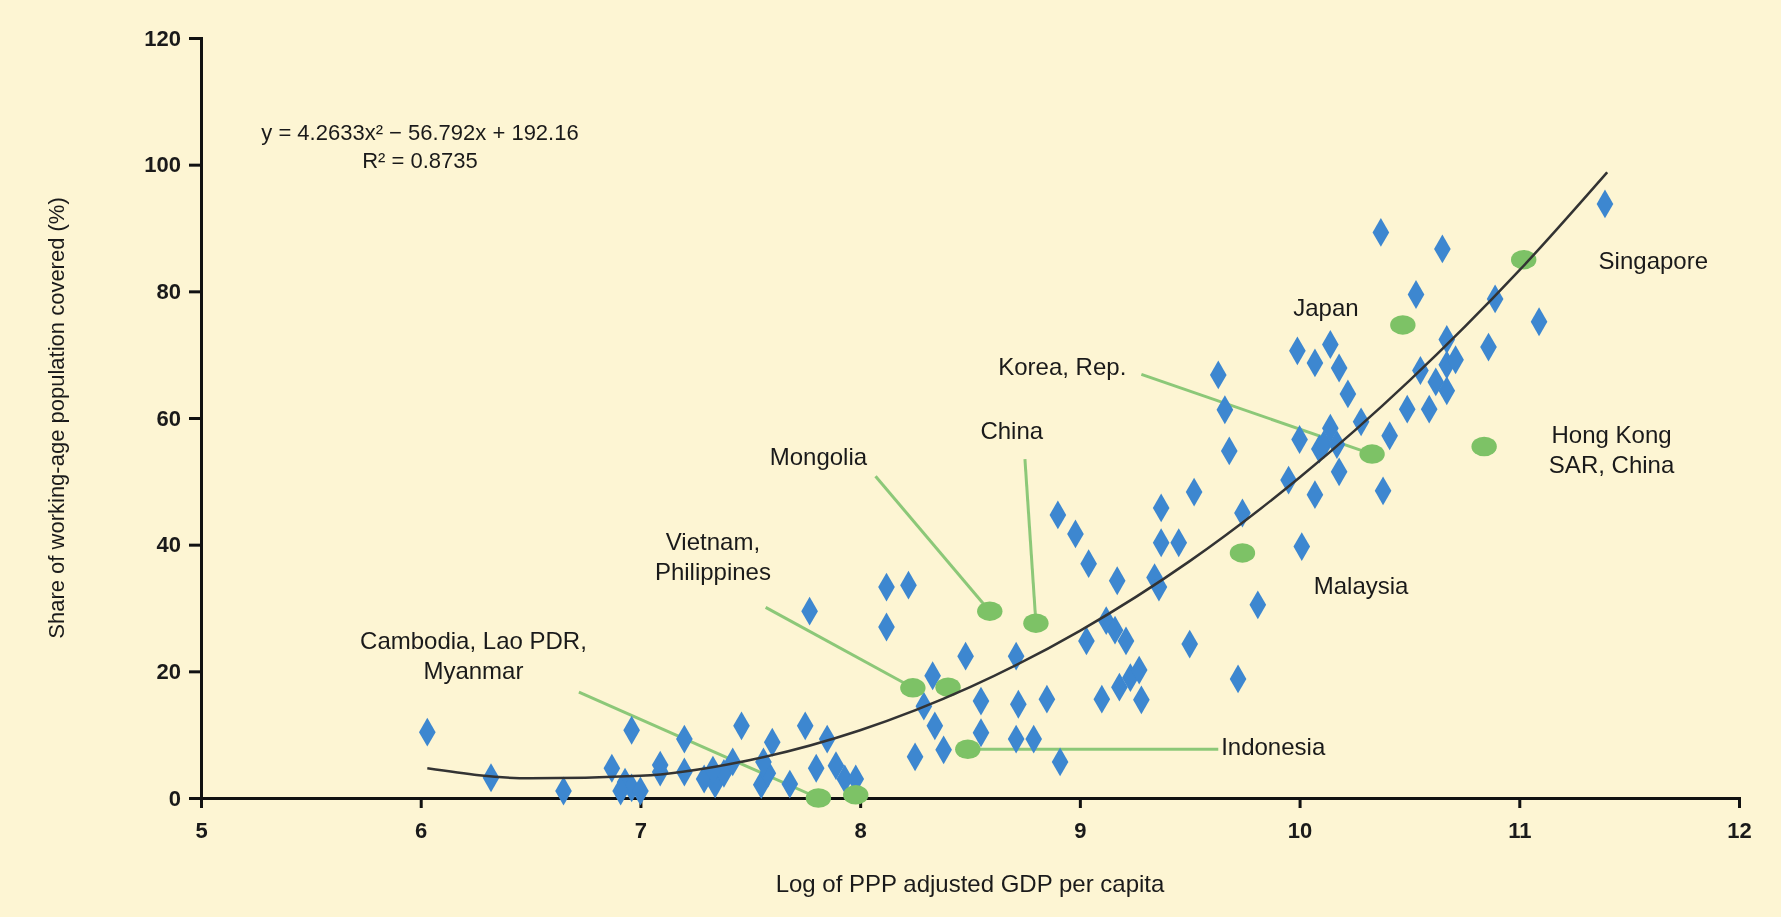 The height and width of the screenshot is (917, 1781). I want to click on annotation: y = 4.2633x² − 56.792x + 192.16, so click(420, 132).